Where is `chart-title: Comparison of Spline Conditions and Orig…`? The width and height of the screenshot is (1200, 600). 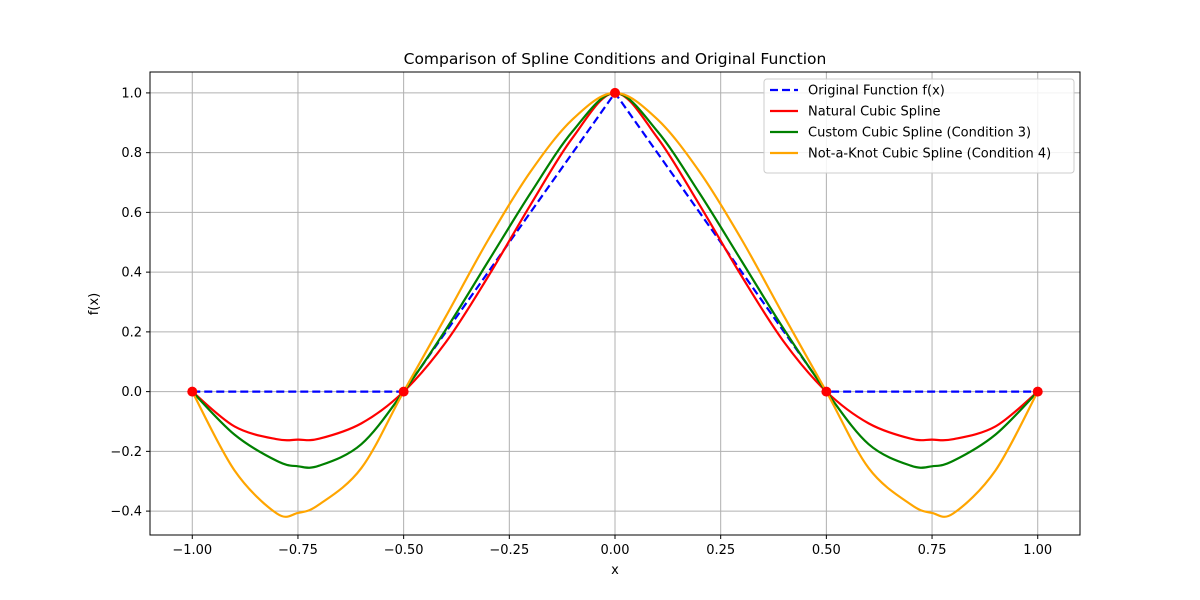 chart-title: Comparison of Spline Conditions and Orig… is located at coordinates (615, 59).